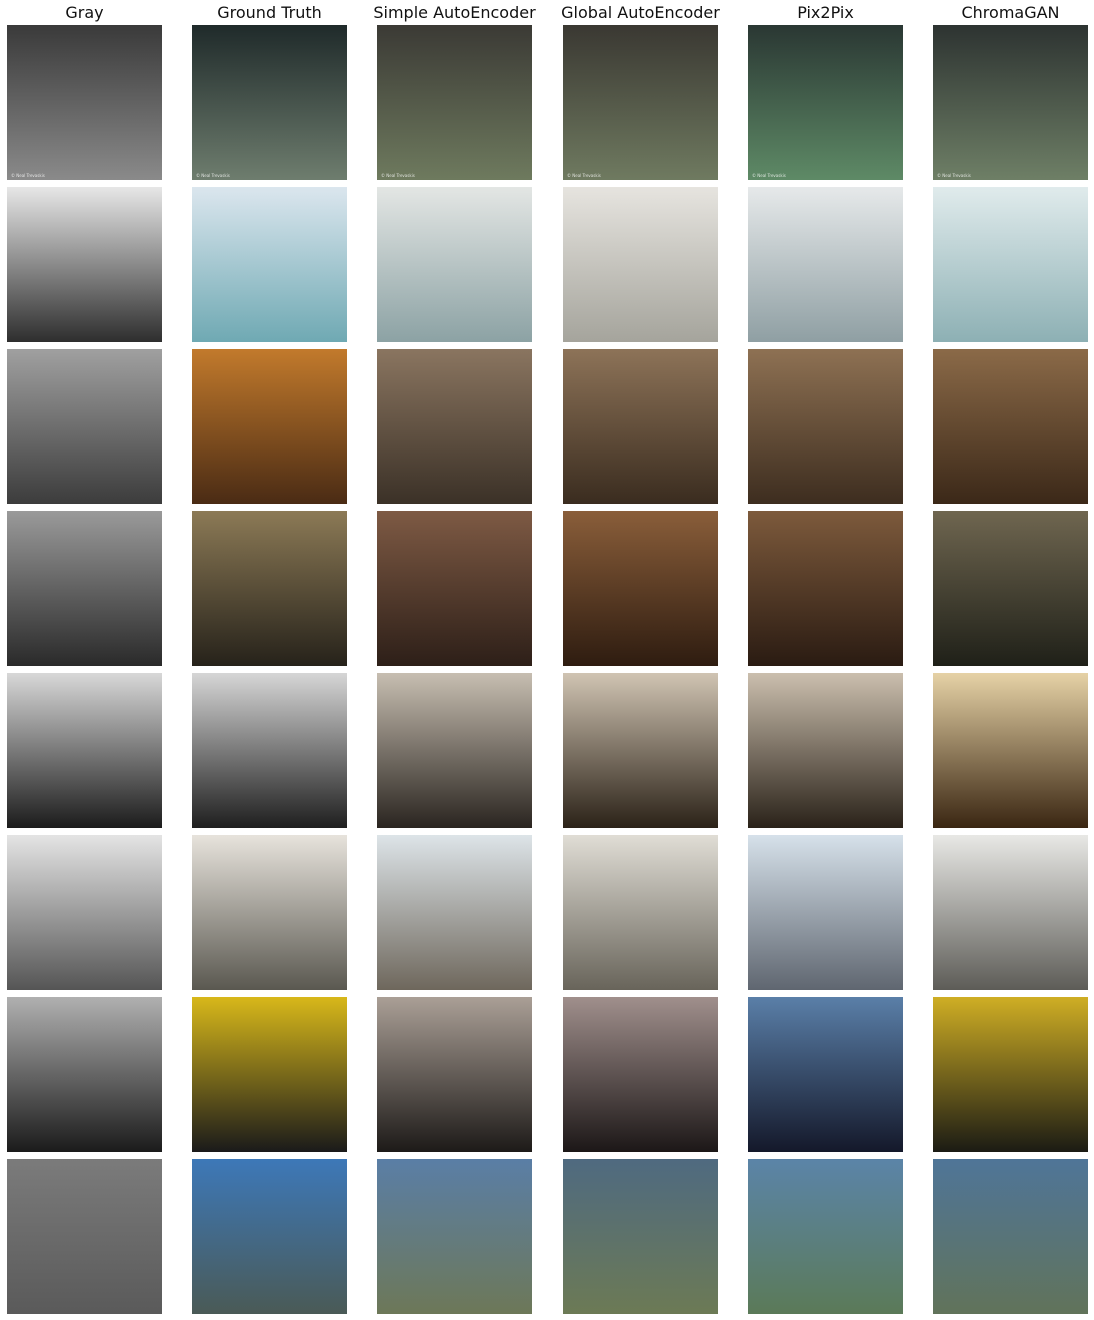 The height and width of the screenshot is (1320, 1094). Describe the element at coordinates (84, 264) in the screenshot. I see `image-hot-tub-landscape-gray` at that location.